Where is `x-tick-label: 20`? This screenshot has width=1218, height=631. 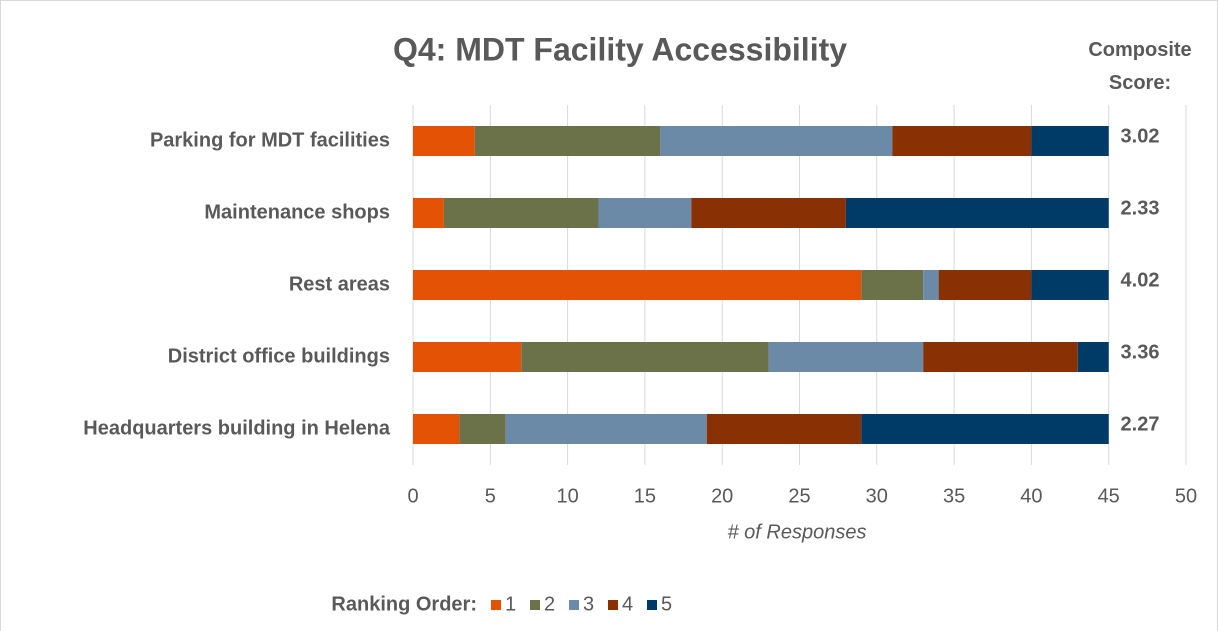
x-tick-label: 20 is located at coordinates (722, 496).